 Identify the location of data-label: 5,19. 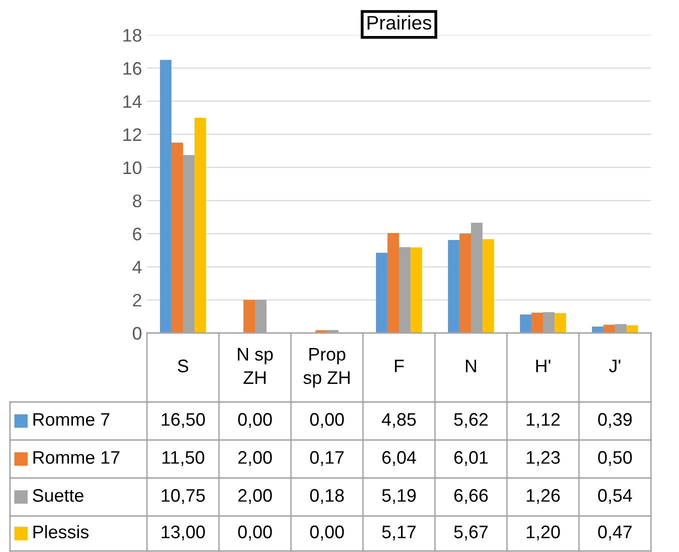
(399, 496).